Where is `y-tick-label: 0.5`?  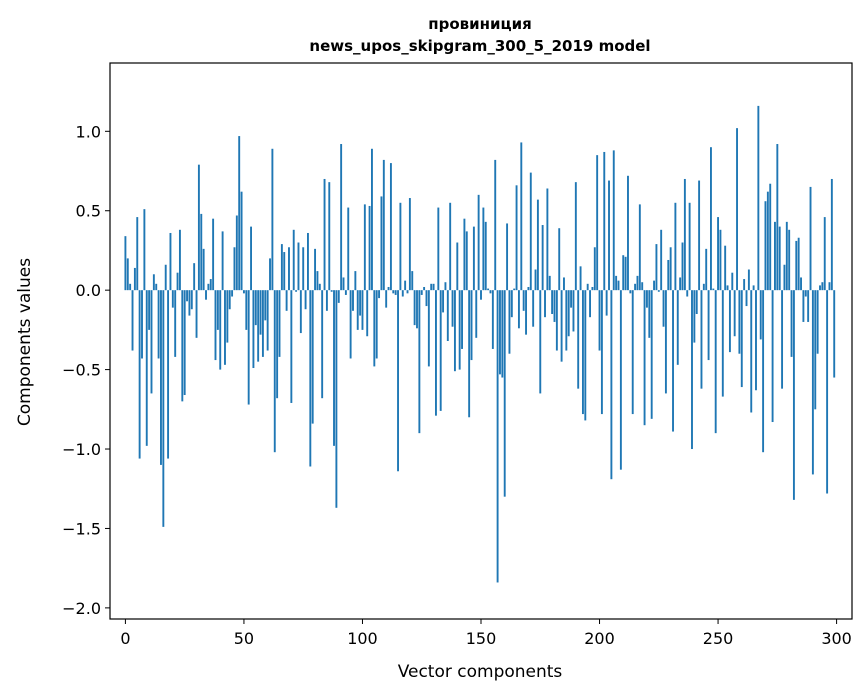 y-tick-label: 0.5 is located at coordinates (88, 211).